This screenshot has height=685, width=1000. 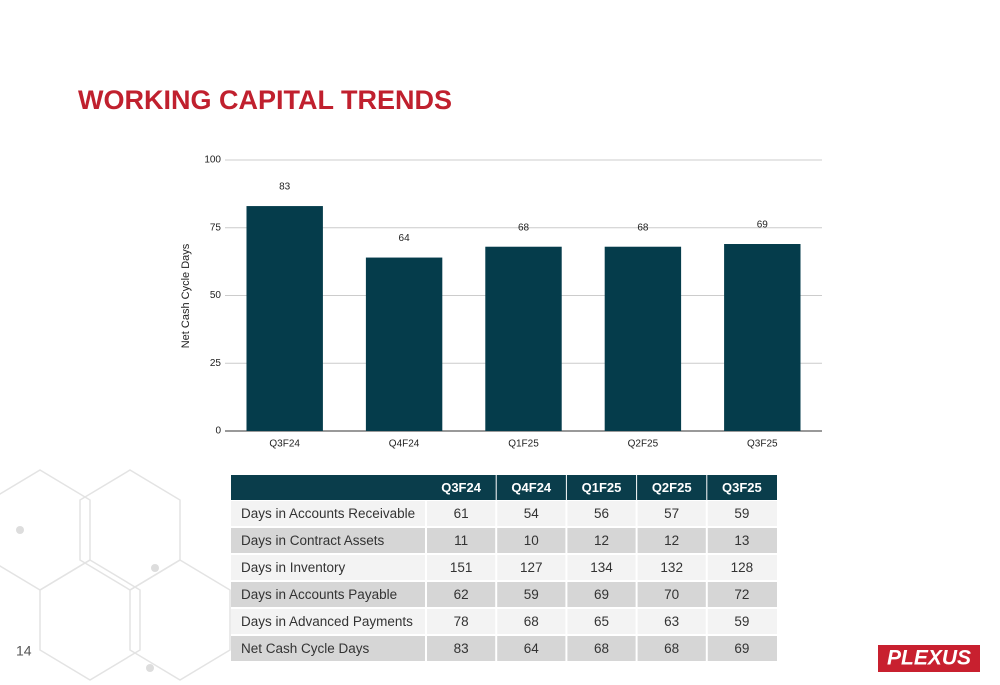 I want to click on y-tick-label: 75, so click(x=216, y=227).